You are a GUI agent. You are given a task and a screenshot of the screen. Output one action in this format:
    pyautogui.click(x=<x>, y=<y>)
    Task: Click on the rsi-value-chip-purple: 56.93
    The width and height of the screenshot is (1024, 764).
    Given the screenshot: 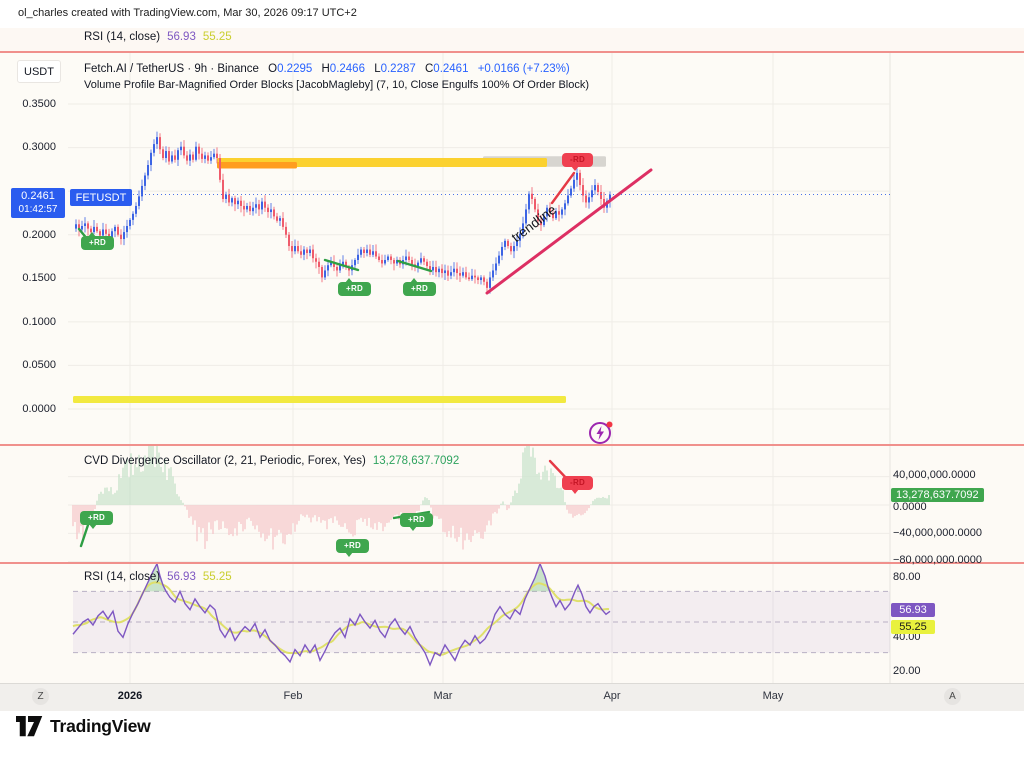 What is the action you would take?
    pyautogui.click(x=913, y=610)
    